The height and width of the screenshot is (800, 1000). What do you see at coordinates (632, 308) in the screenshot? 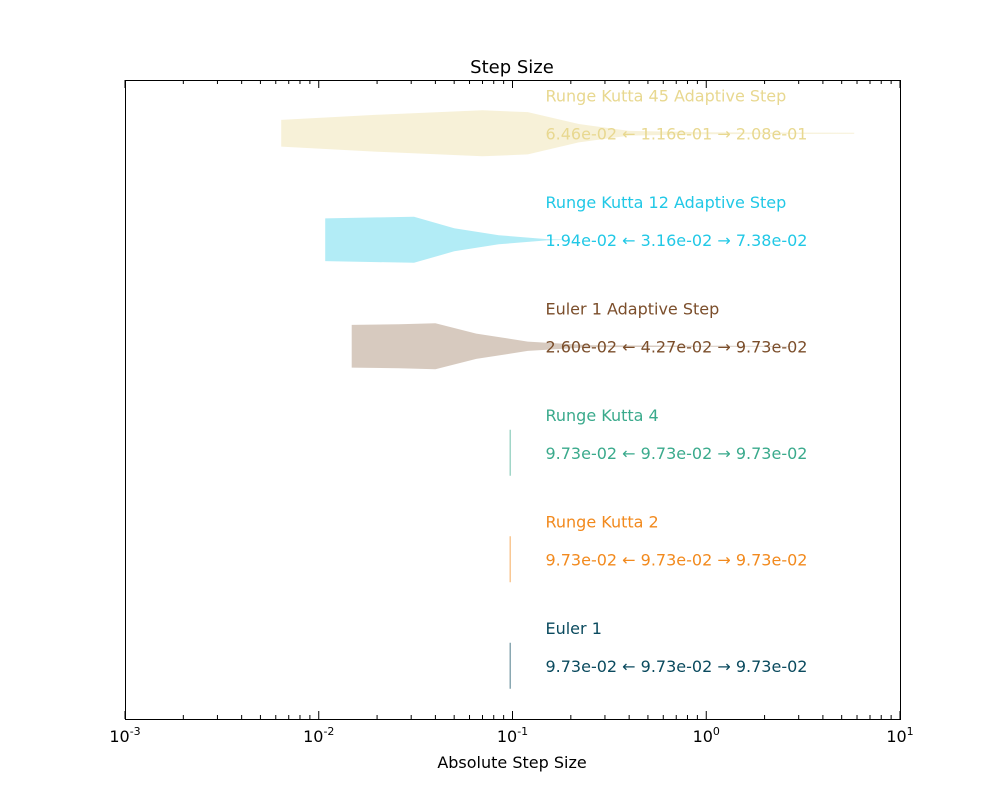
I see `series-name-label: Euler 1 Adaptive Step` at bounding box center [632, 308].